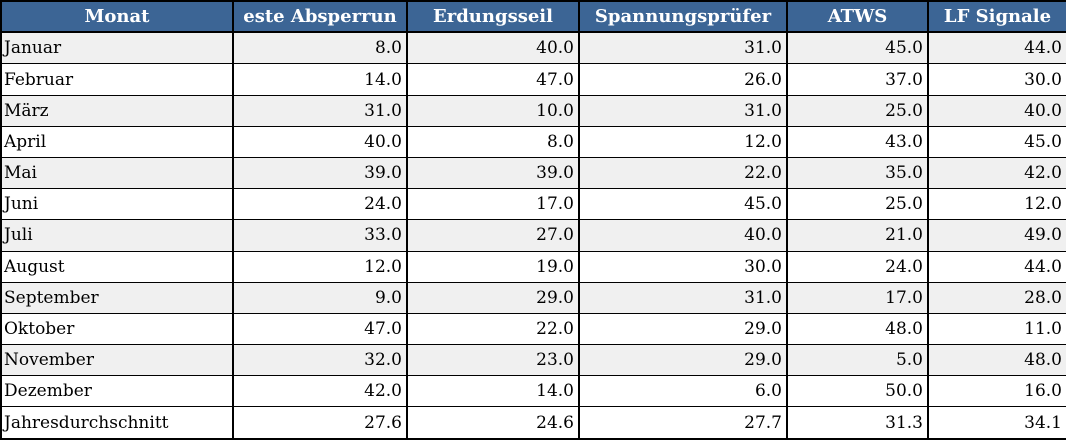 The width and height of the screenshot is (1066, 440). Describe the element at coordinates (857, 360) in the screenshot. I see `table-cell: 5.0` at that location.